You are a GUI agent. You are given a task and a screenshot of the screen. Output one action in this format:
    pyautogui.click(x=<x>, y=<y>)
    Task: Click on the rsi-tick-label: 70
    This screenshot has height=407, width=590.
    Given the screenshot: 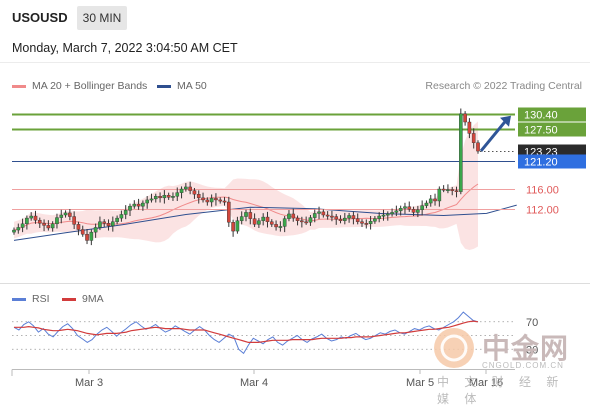 What is the action you would take?
    pyautogui.click(x=532, y=323)
    